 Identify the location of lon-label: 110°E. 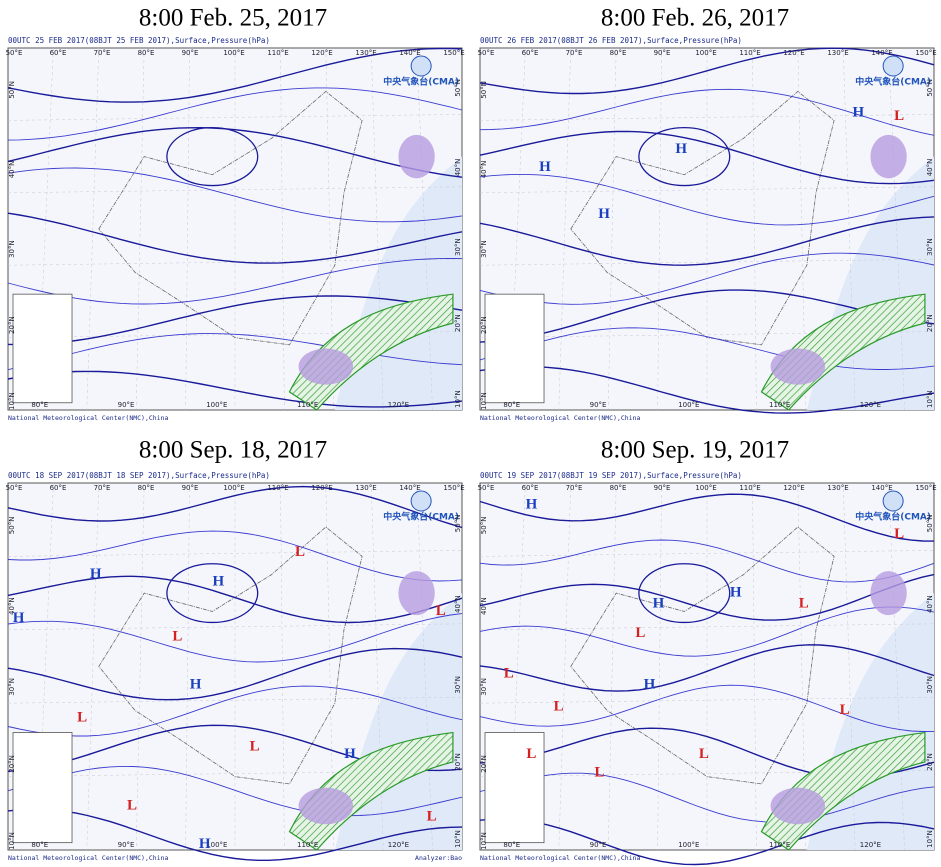
(277, 488).